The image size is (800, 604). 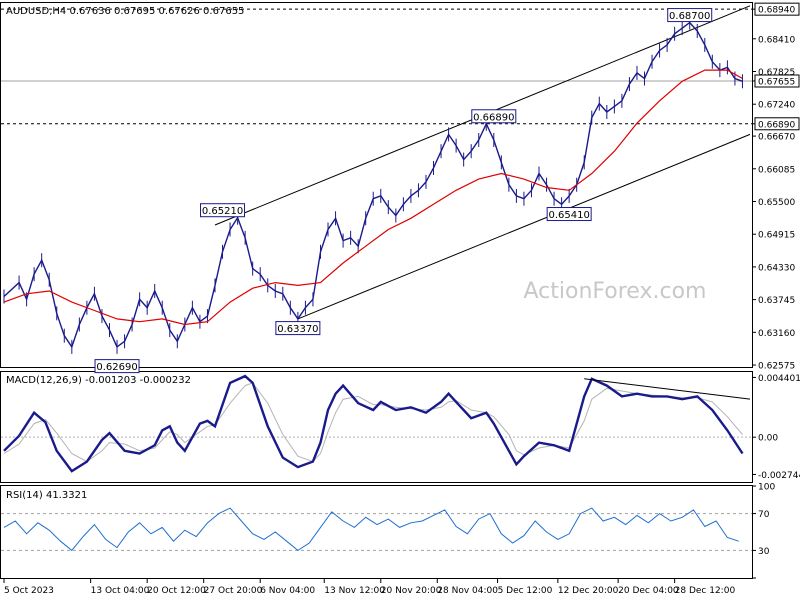 What do you see at coordinates (120, 591) in the screenshot?
I see `x-tick-label: 13 Oct 04:00` at bounding box center [120, 591].